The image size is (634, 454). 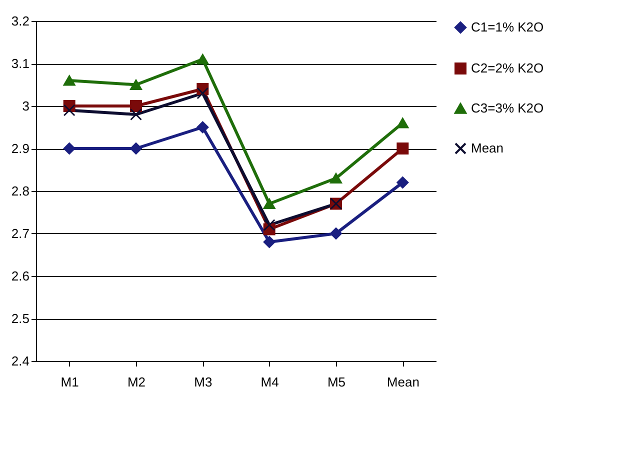 I want to click on legend-label: C2=2% K2O, so click(x=507, y=68).